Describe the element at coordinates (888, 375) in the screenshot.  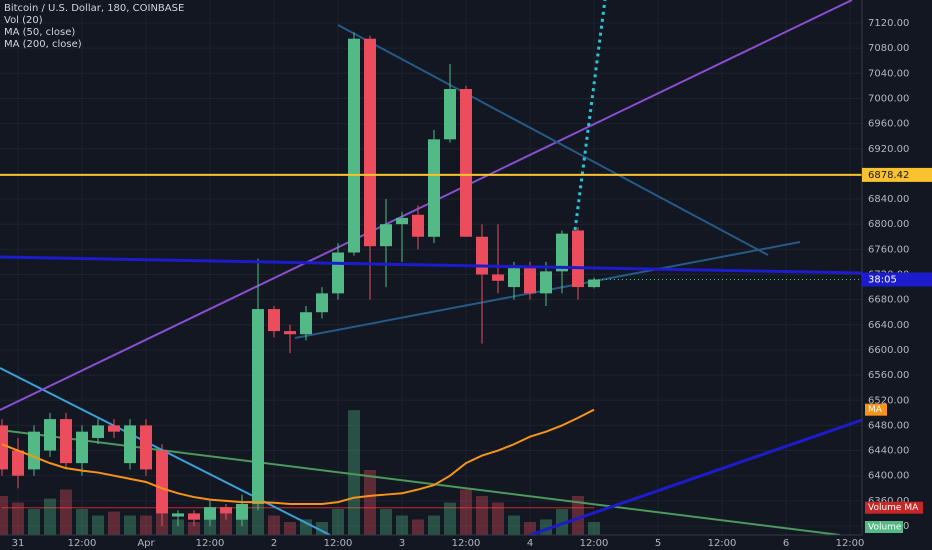
I see `y-tick-label: 6560.00` at that location.